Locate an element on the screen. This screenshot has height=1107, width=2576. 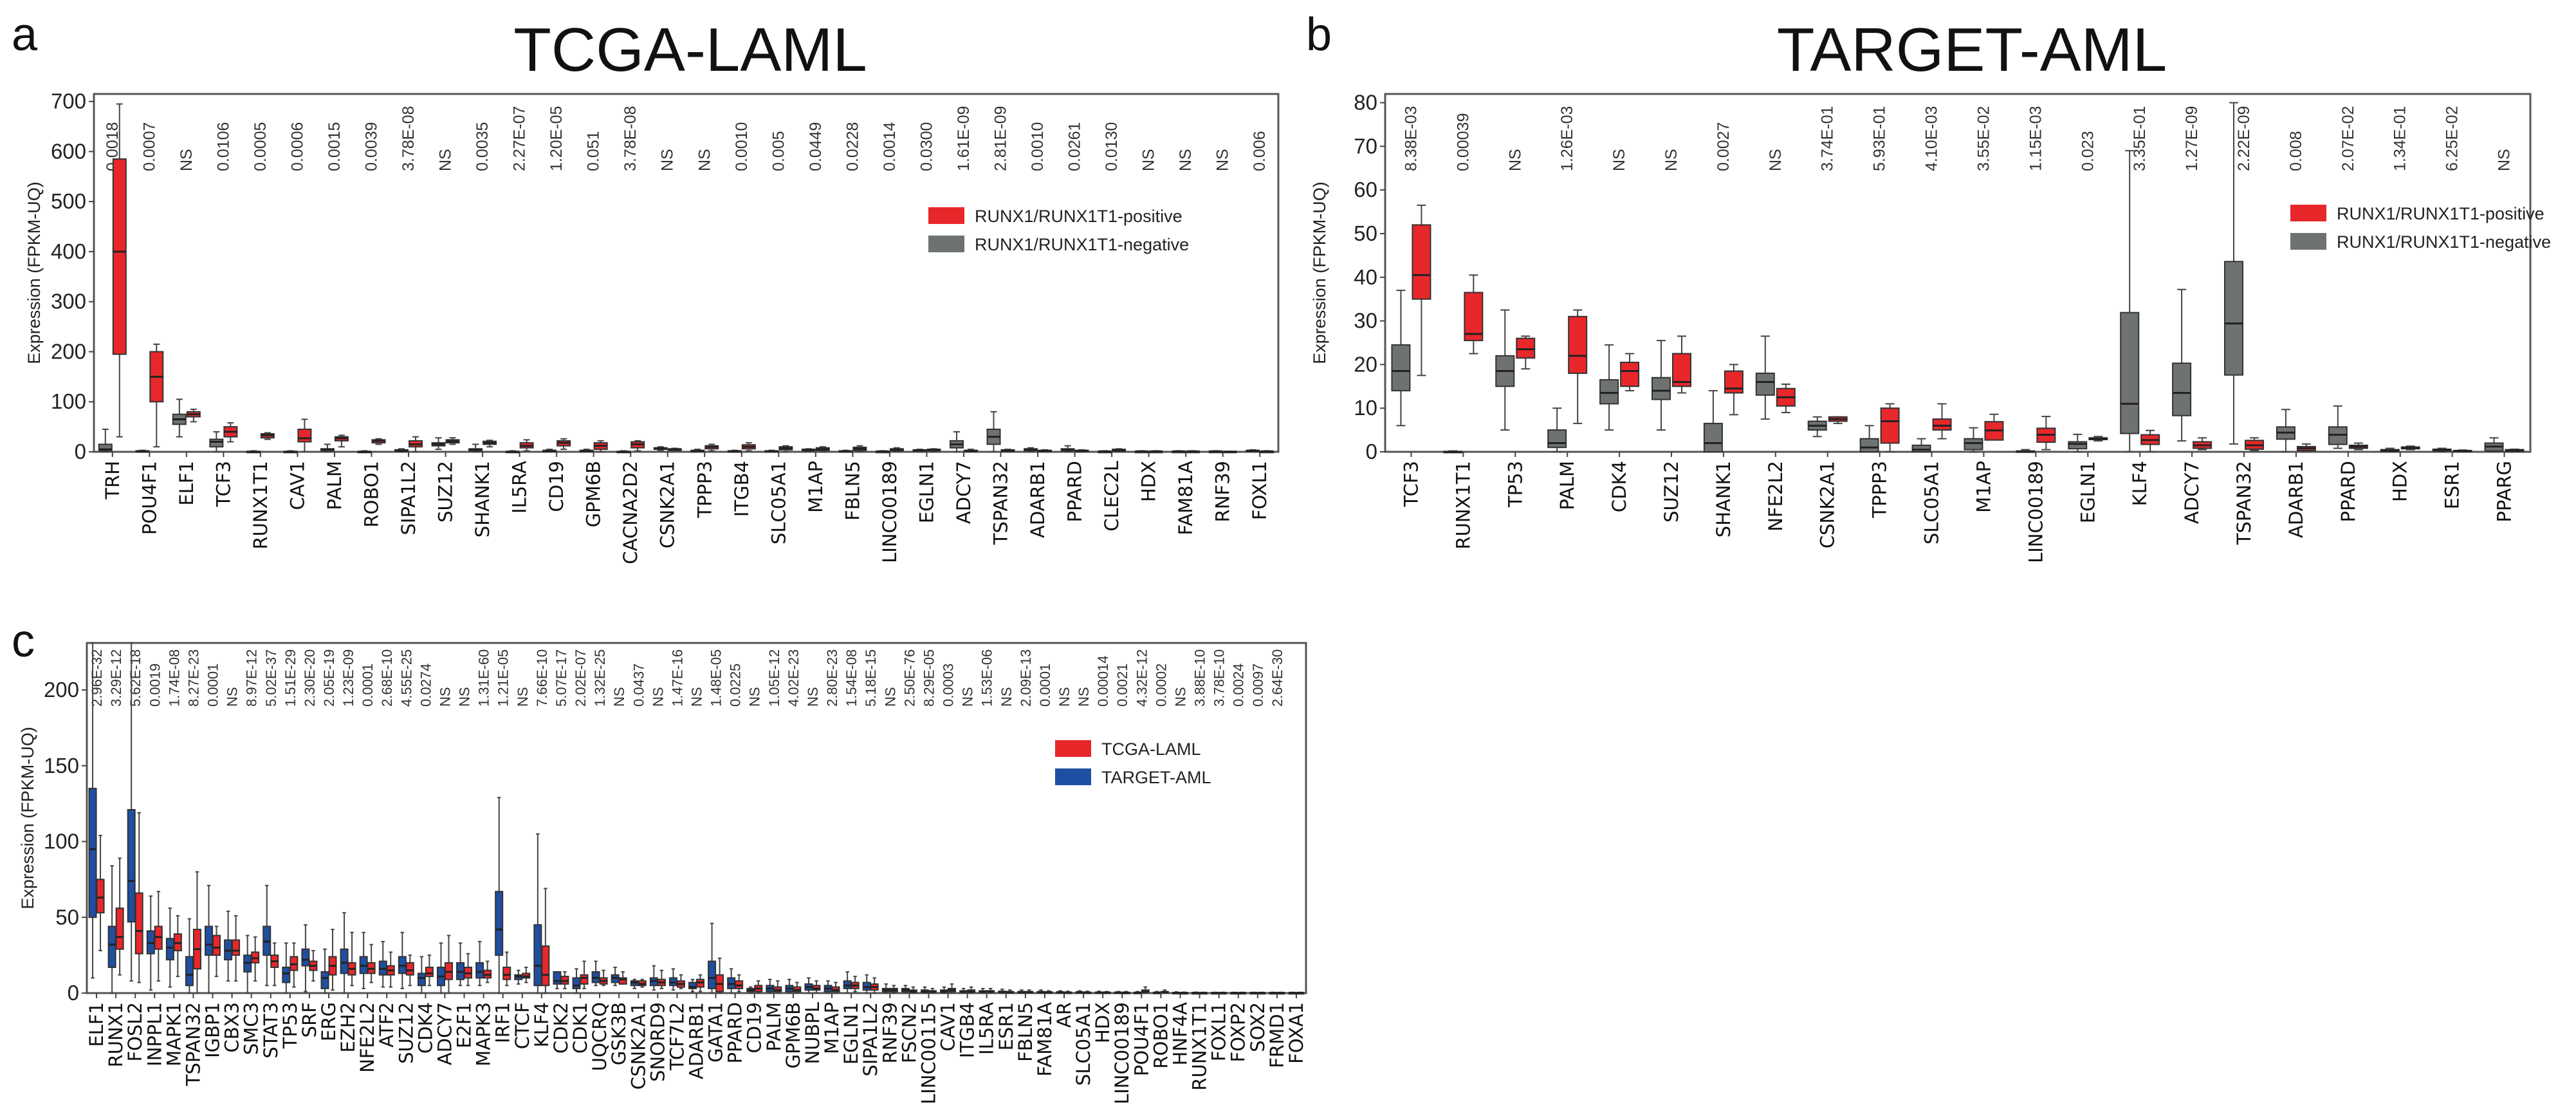
p-value-label: 0.0097 is located at coordinates (1258, 685).